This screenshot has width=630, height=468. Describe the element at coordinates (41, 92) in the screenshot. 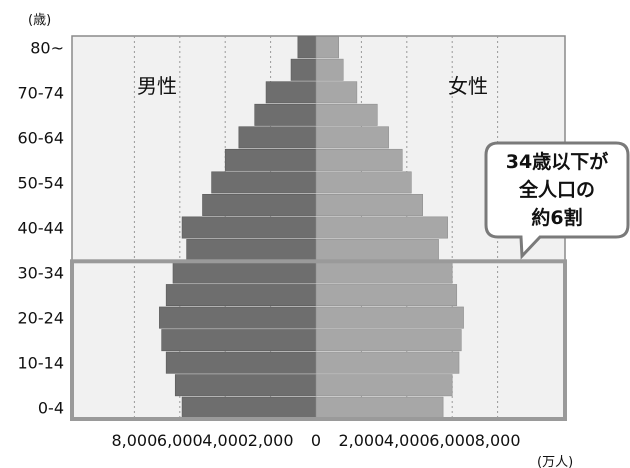

I see `y-tick-label: 70-74` at that location.